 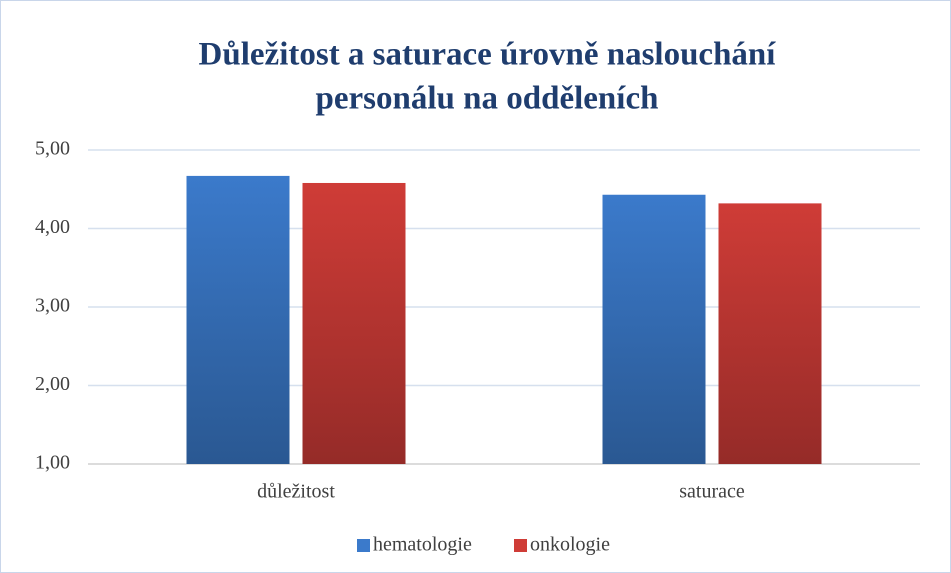 What do you see at coordinates (52, 306) in the screenshot?
I see `y-tick-label: 3,00` at bounding box center [52, 306].